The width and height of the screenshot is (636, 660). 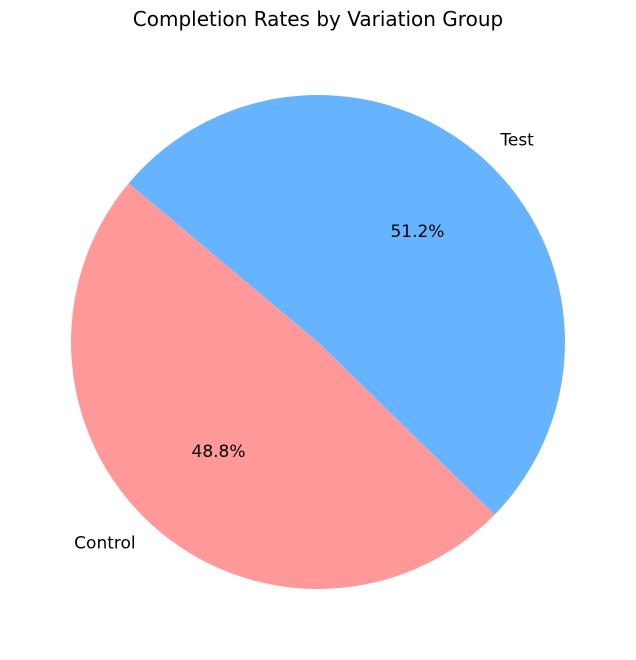 I want to click on slice-label-control: Control, so click(x=104, y=543).